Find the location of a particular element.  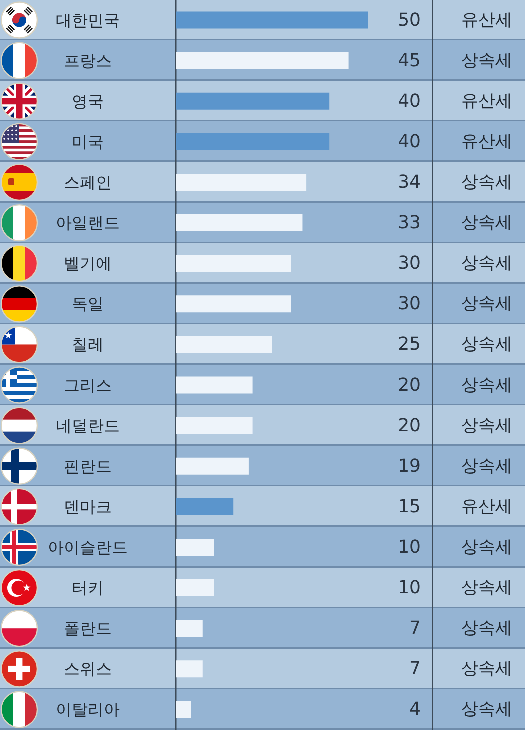

data-label: 50 is located at coordinates (409, 20).